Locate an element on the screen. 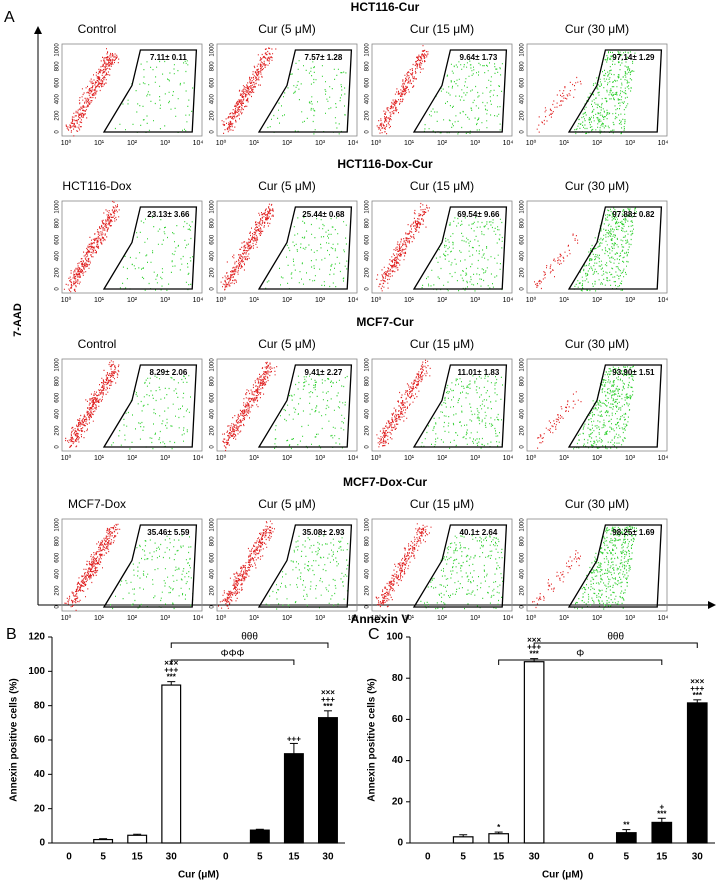  significance-mark: * is located at coordinates (499, 827).